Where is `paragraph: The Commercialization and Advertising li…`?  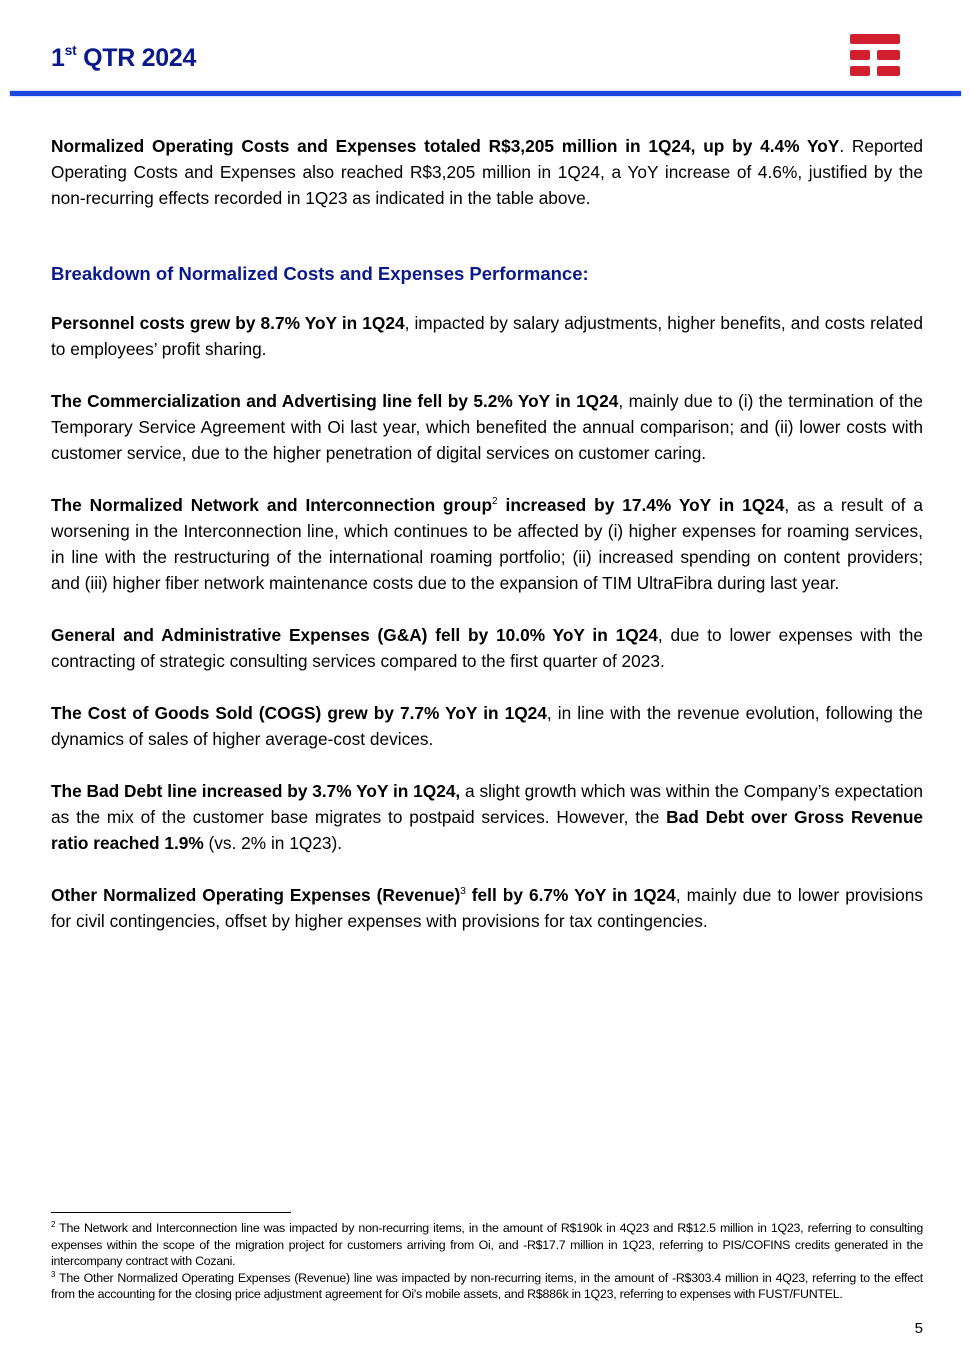 paragraph: The Commercialization and Advertising li… is located at coordinates (487, 427).